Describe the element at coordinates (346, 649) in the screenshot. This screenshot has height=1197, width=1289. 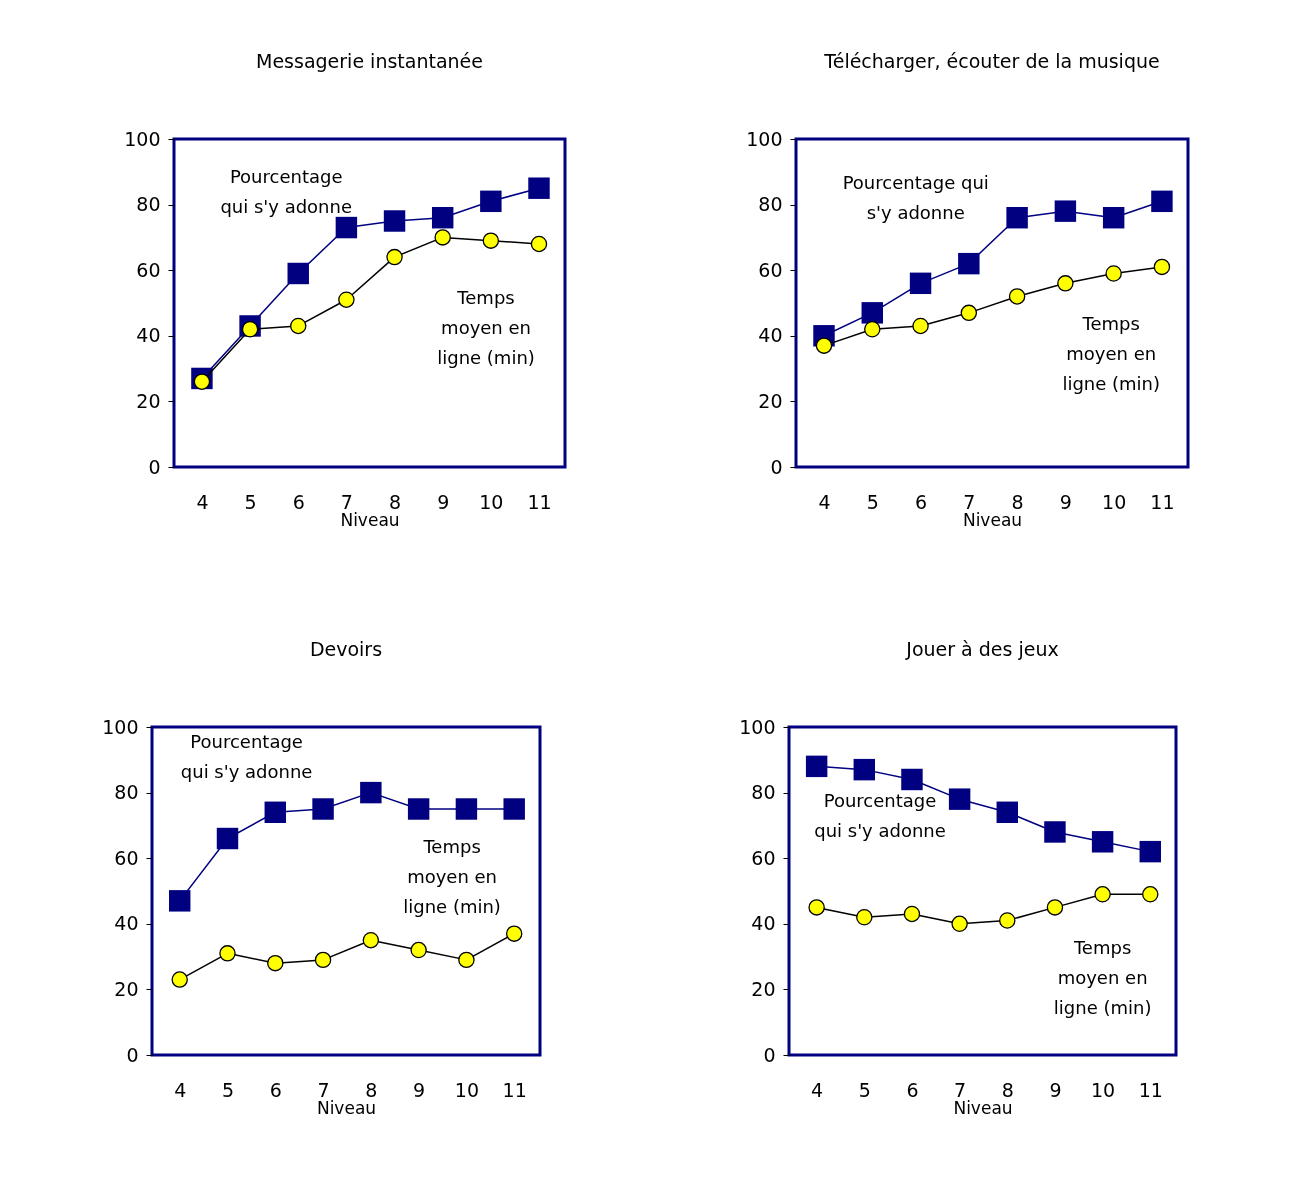
I see `chart-title: Devoirs` at that location.